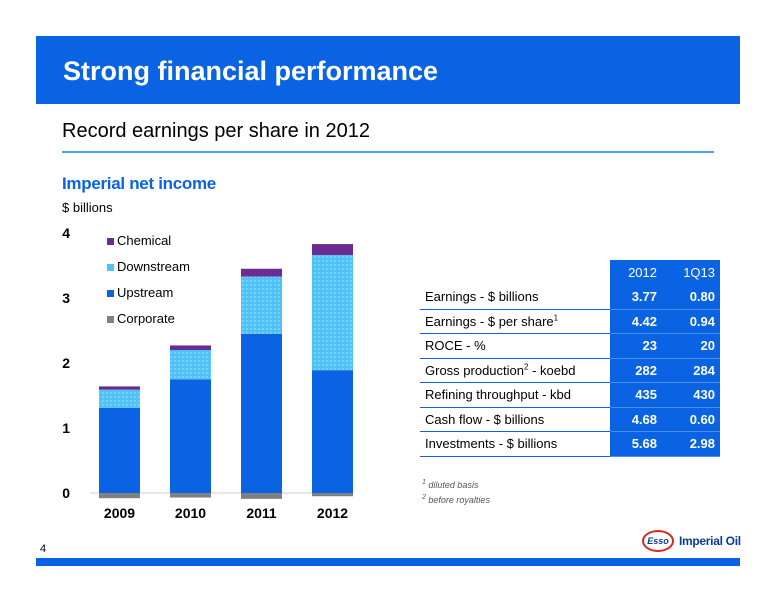 This screenshot has height=600, width=776. Describe the element at coordinates (424, 497) in the screenshot. I see `footnote-2-number: 2` at that location.